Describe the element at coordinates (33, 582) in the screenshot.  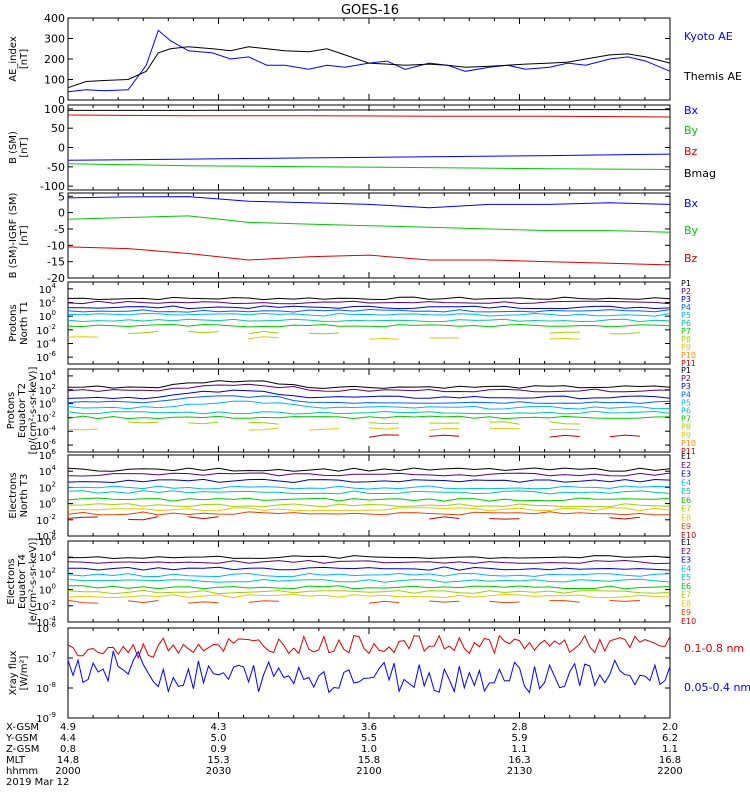
I see `y-axis-label-line: [e/(cm²-s-sr-keV)]` at that location.